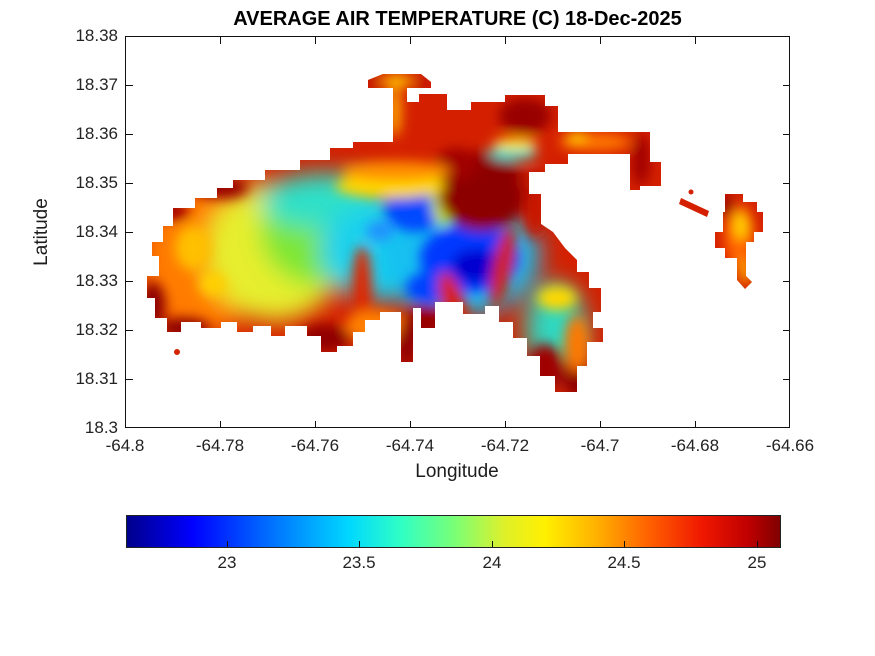 Image resolution: width=875 pixels, height=656 pixels. Describe the element at coordinates (220, 445) in the screenshot. I see `x-tick-label: -64.78` at that location.